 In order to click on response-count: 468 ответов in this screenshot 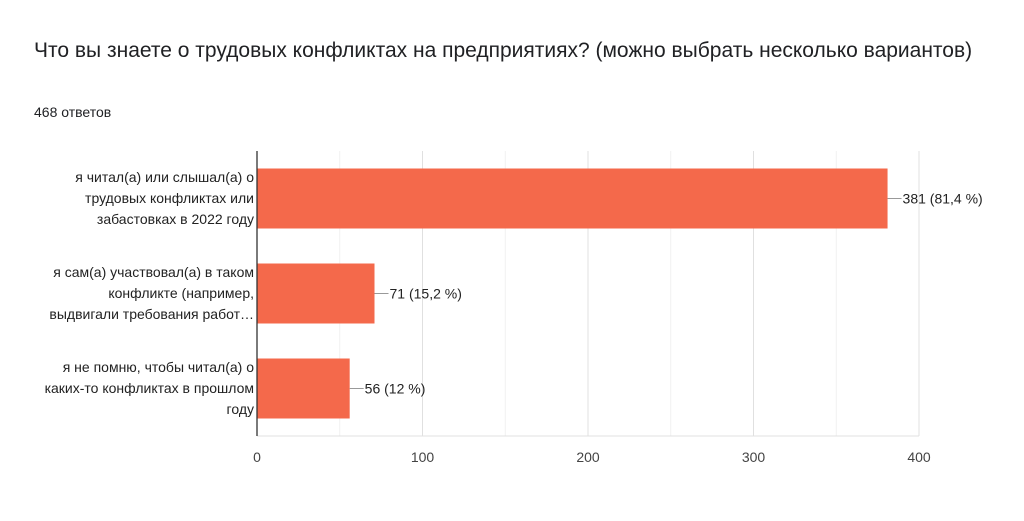, I will do `click(73, 112)`.